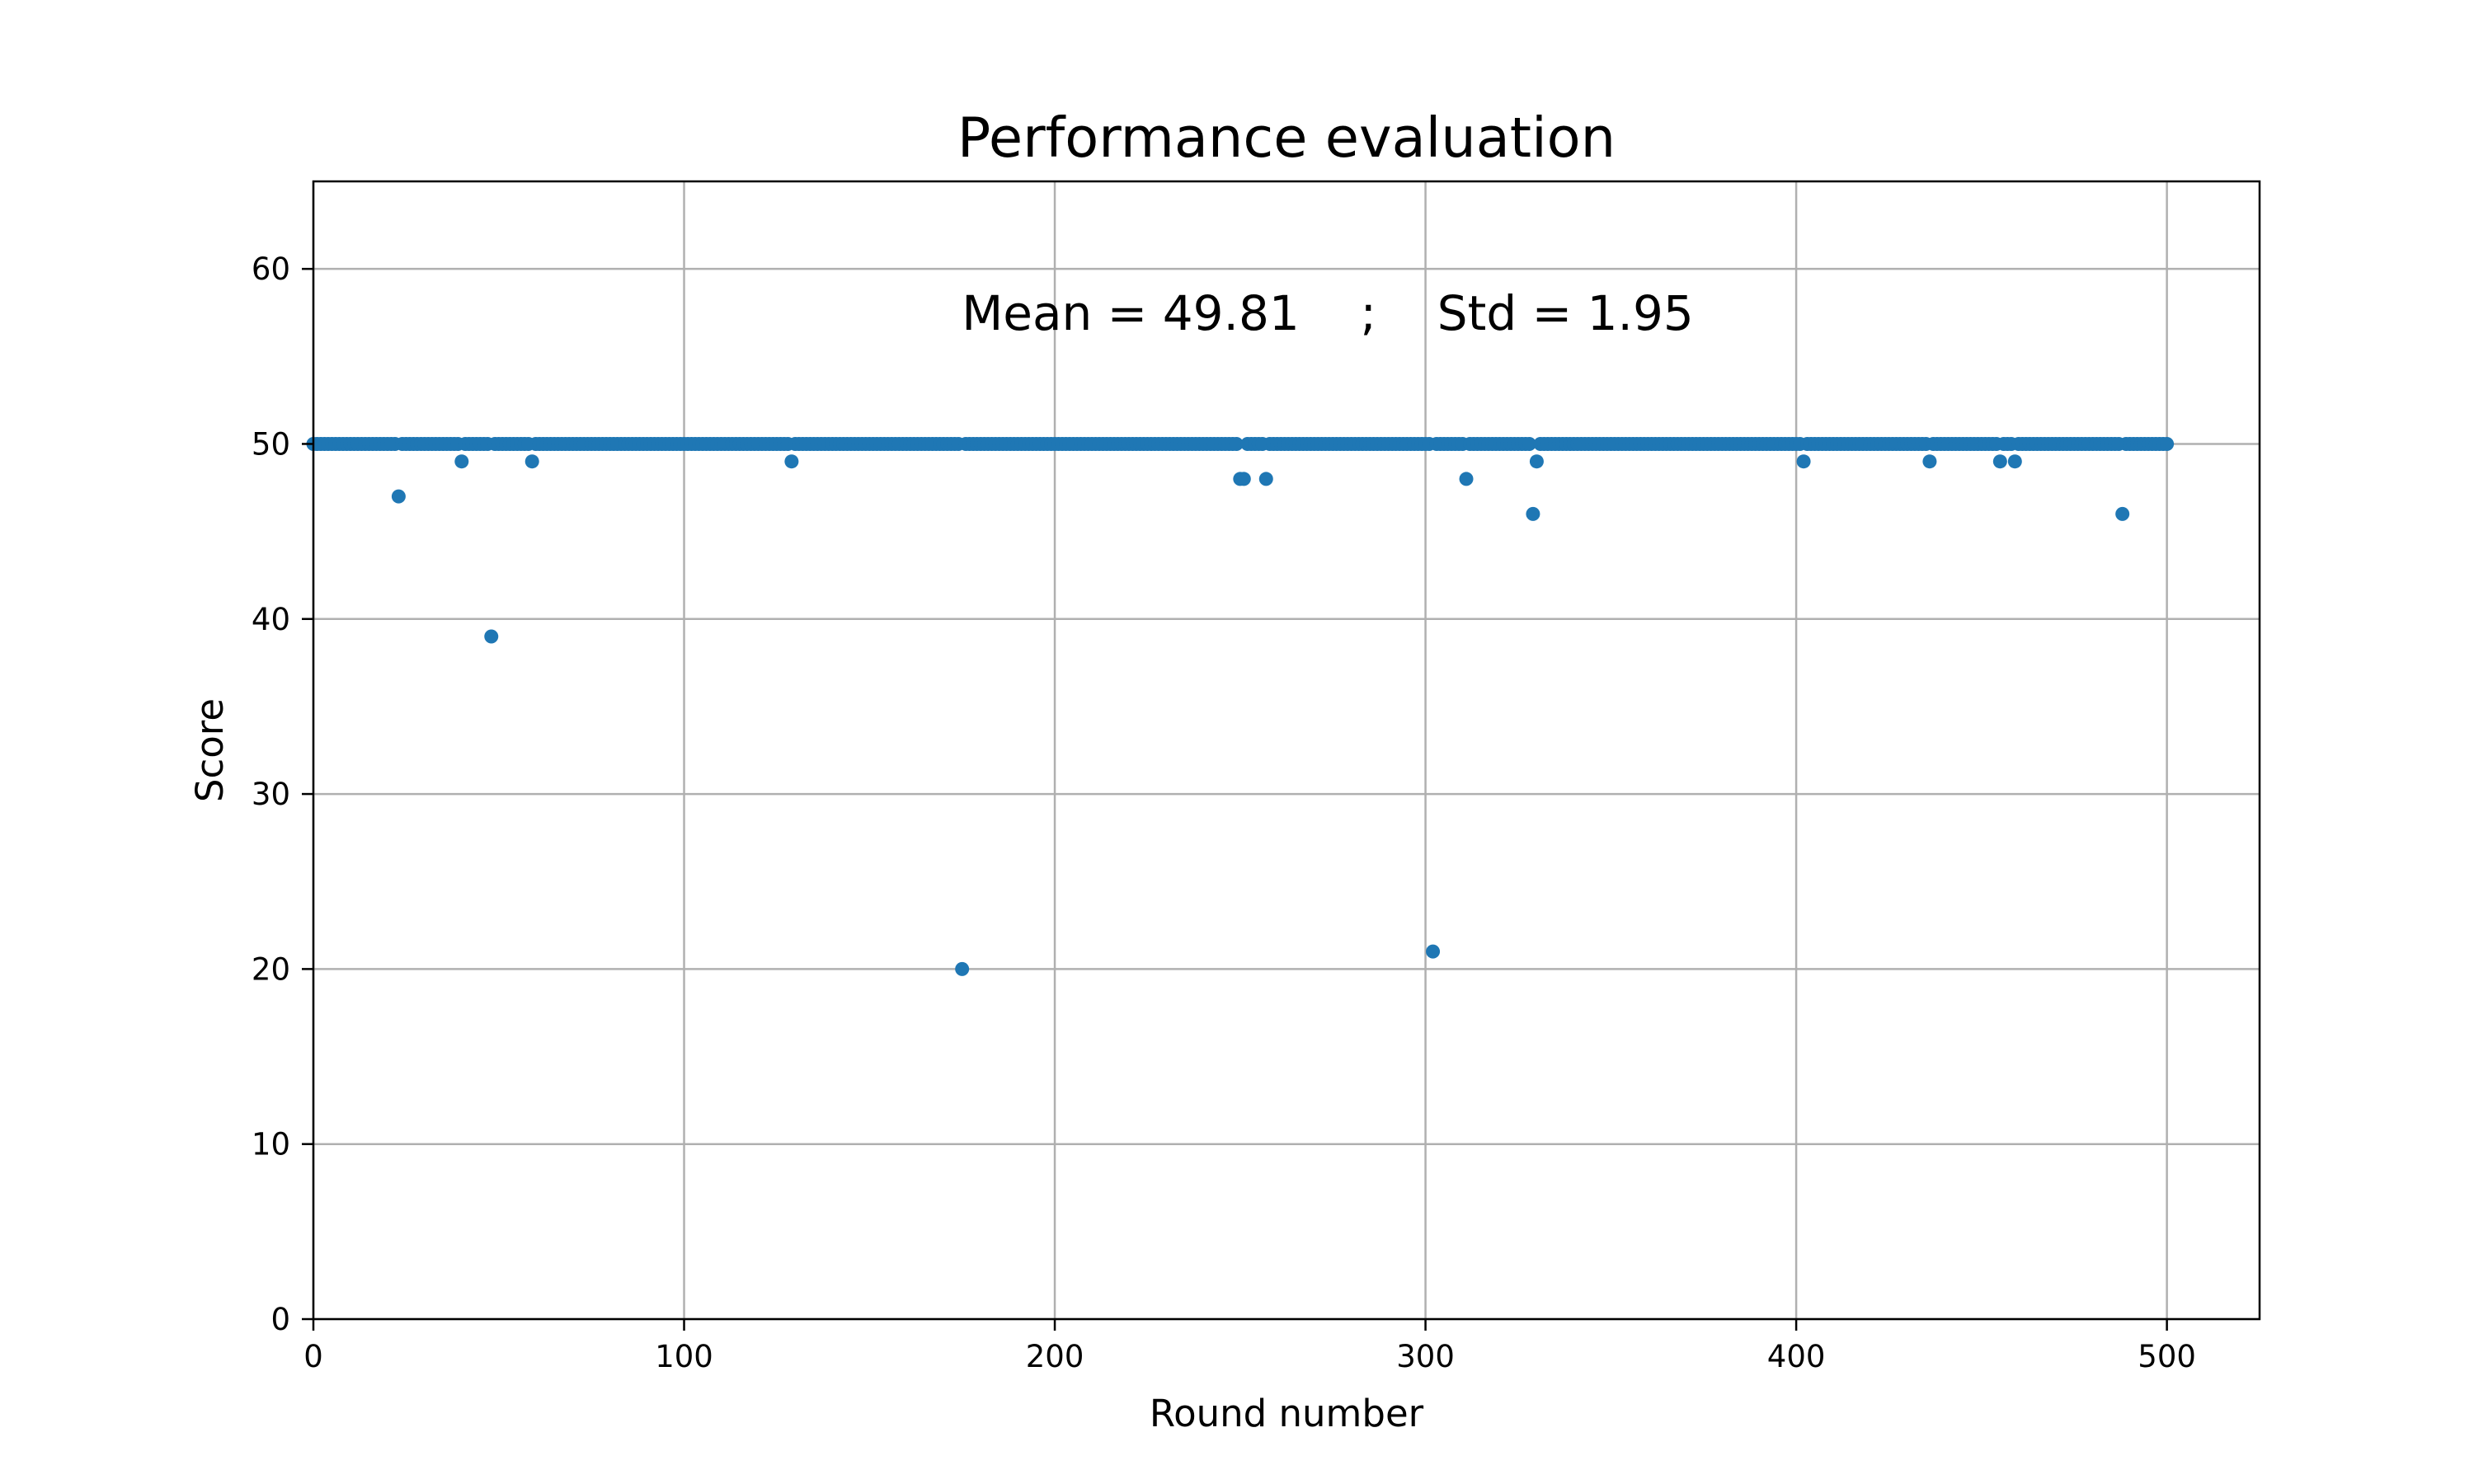  Describe the element at coordinates (1287, 1413) in the screenshot. I see `x-axis-label: Round number` at that location.